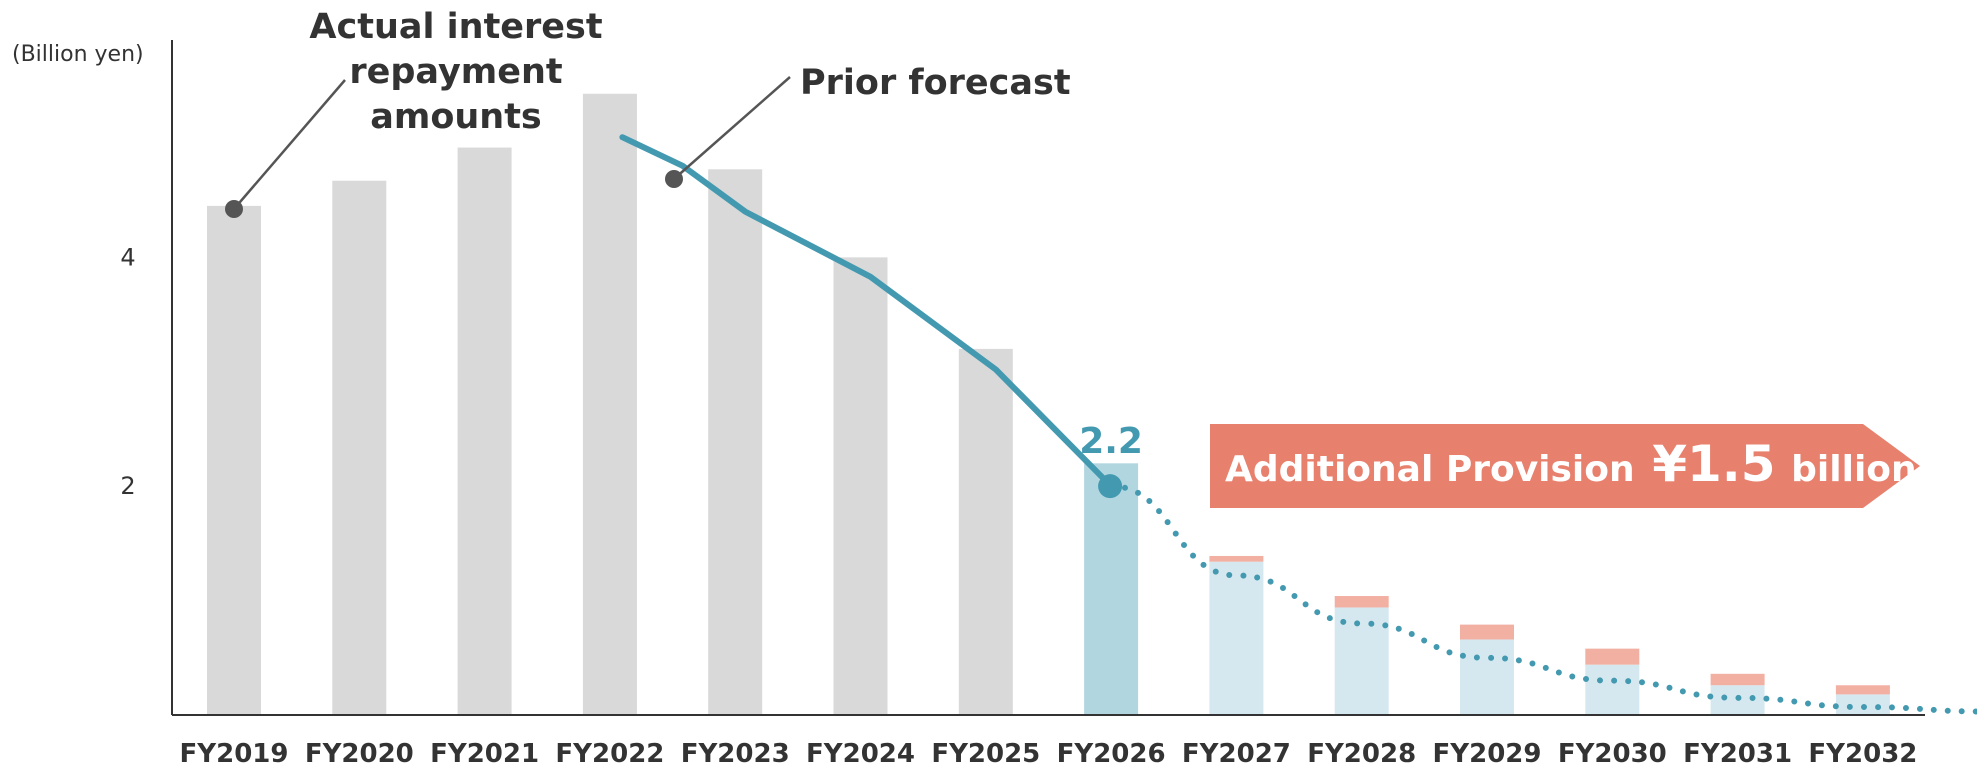 Image resolution: width=1977 pixels, height=769 pixels. I want to click on bar-fy2023, so click(735, 442).